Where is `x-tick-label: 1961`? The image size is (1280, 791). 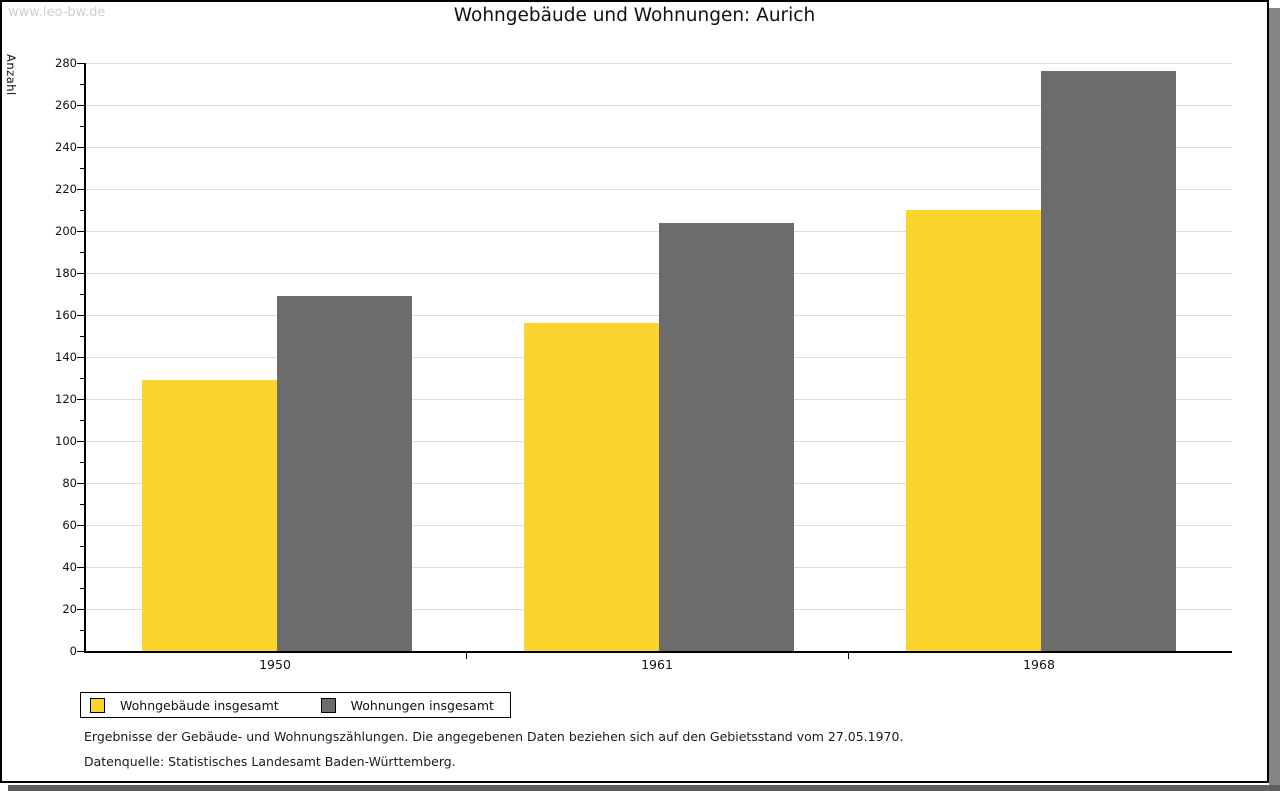 x-tick-label: 1961 is located at coordinates (657, 664).